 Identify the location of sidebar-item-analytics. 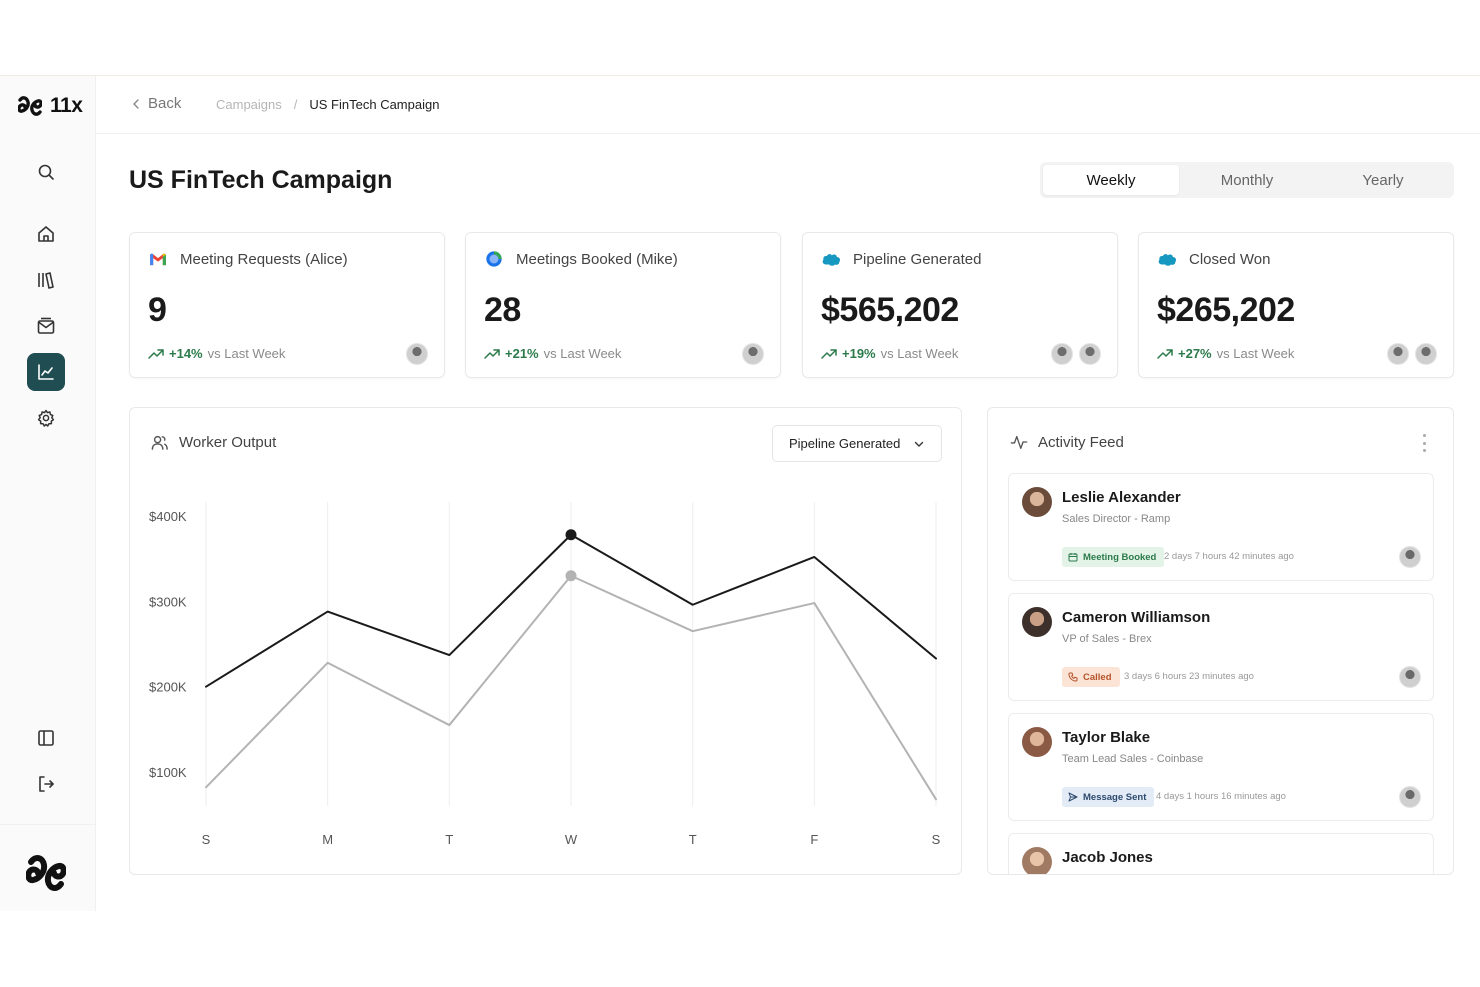
(46, 372).